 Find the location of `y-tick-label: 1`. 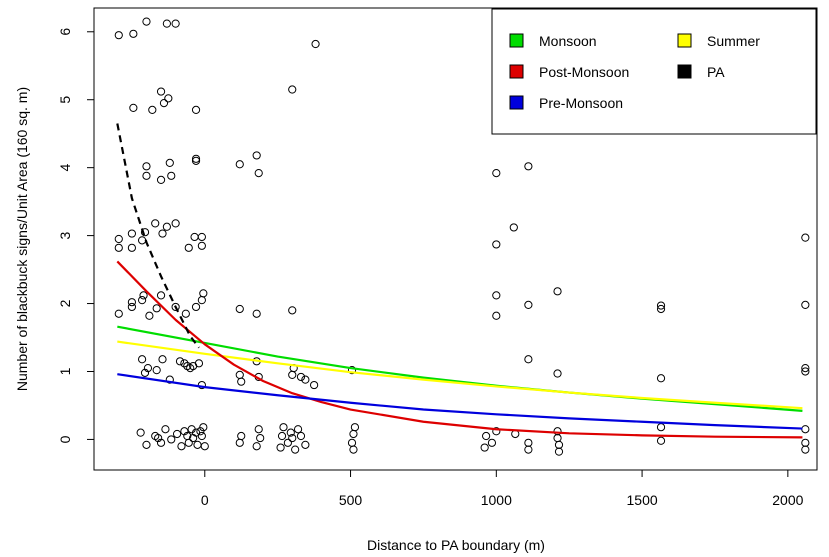

y-tick-label: 1 is located at coordinates (65, 371).